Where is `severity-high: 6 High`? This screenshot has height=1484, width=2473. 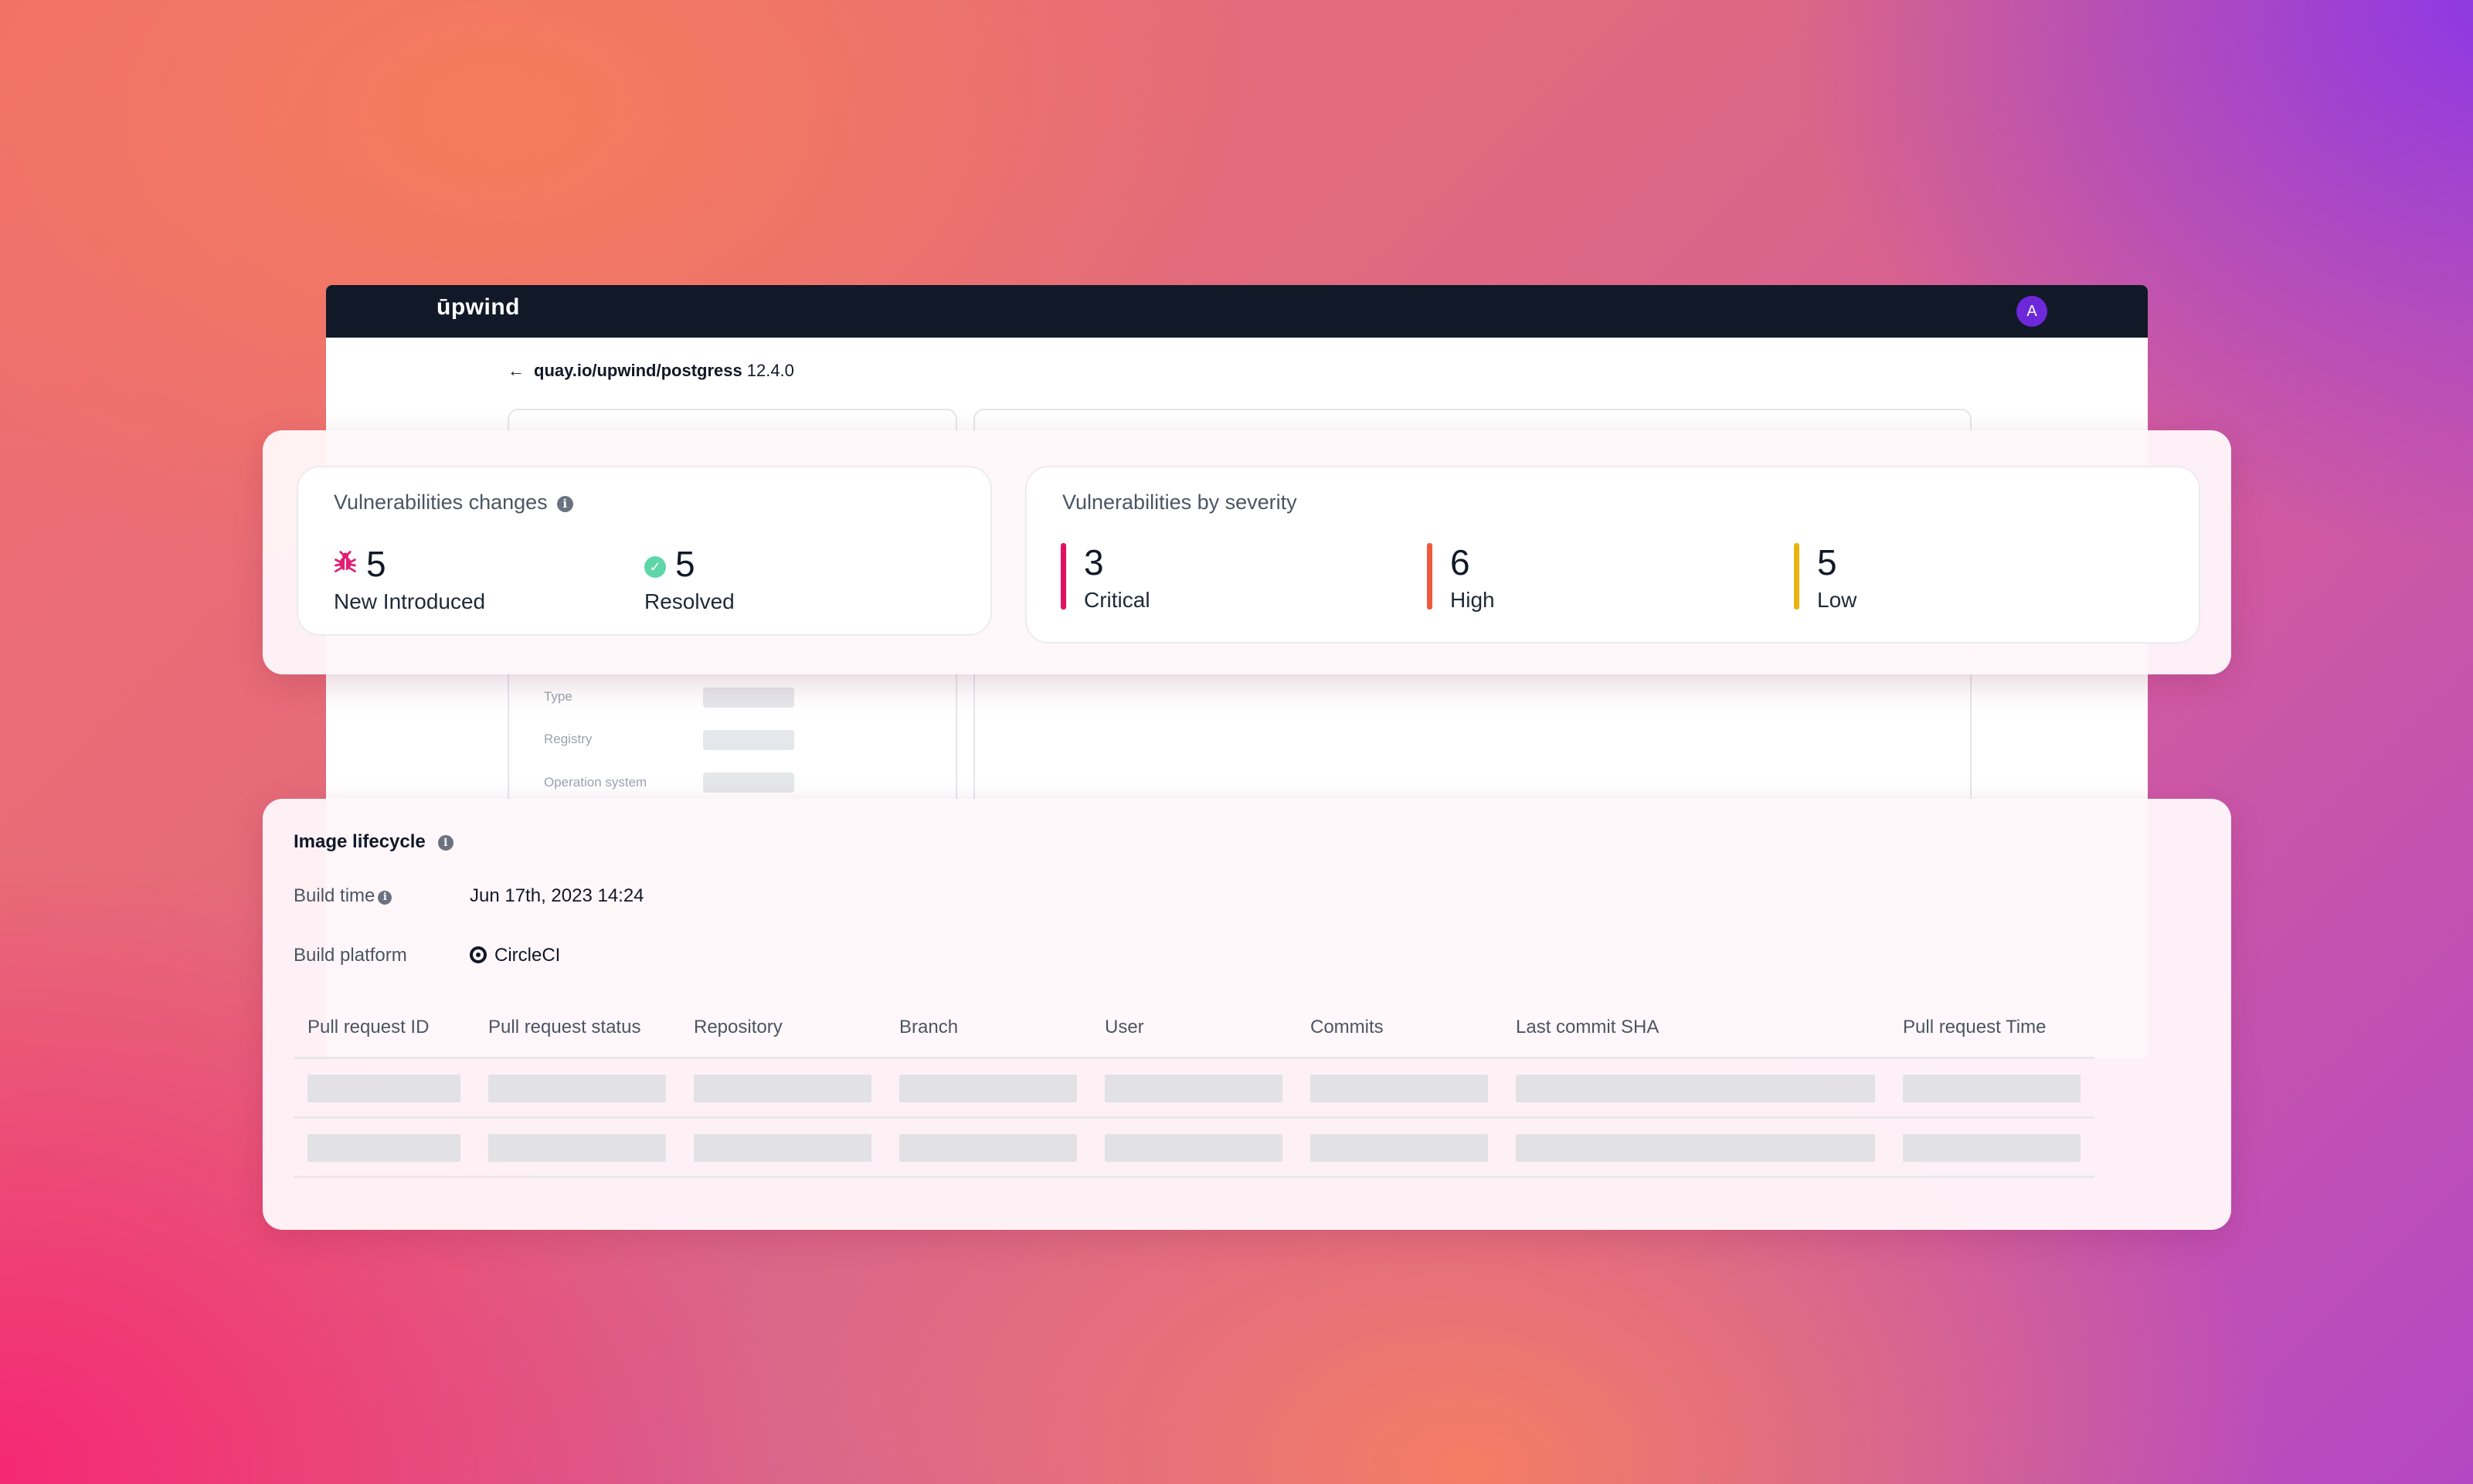 severity-high: 6 High is located at coordinates (1461, 577).